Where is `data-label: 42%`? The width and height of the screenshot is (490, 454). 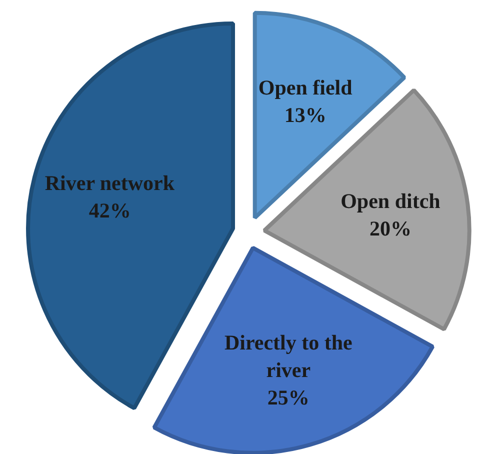 data-label: 42% is located at coordinates (109, 210).